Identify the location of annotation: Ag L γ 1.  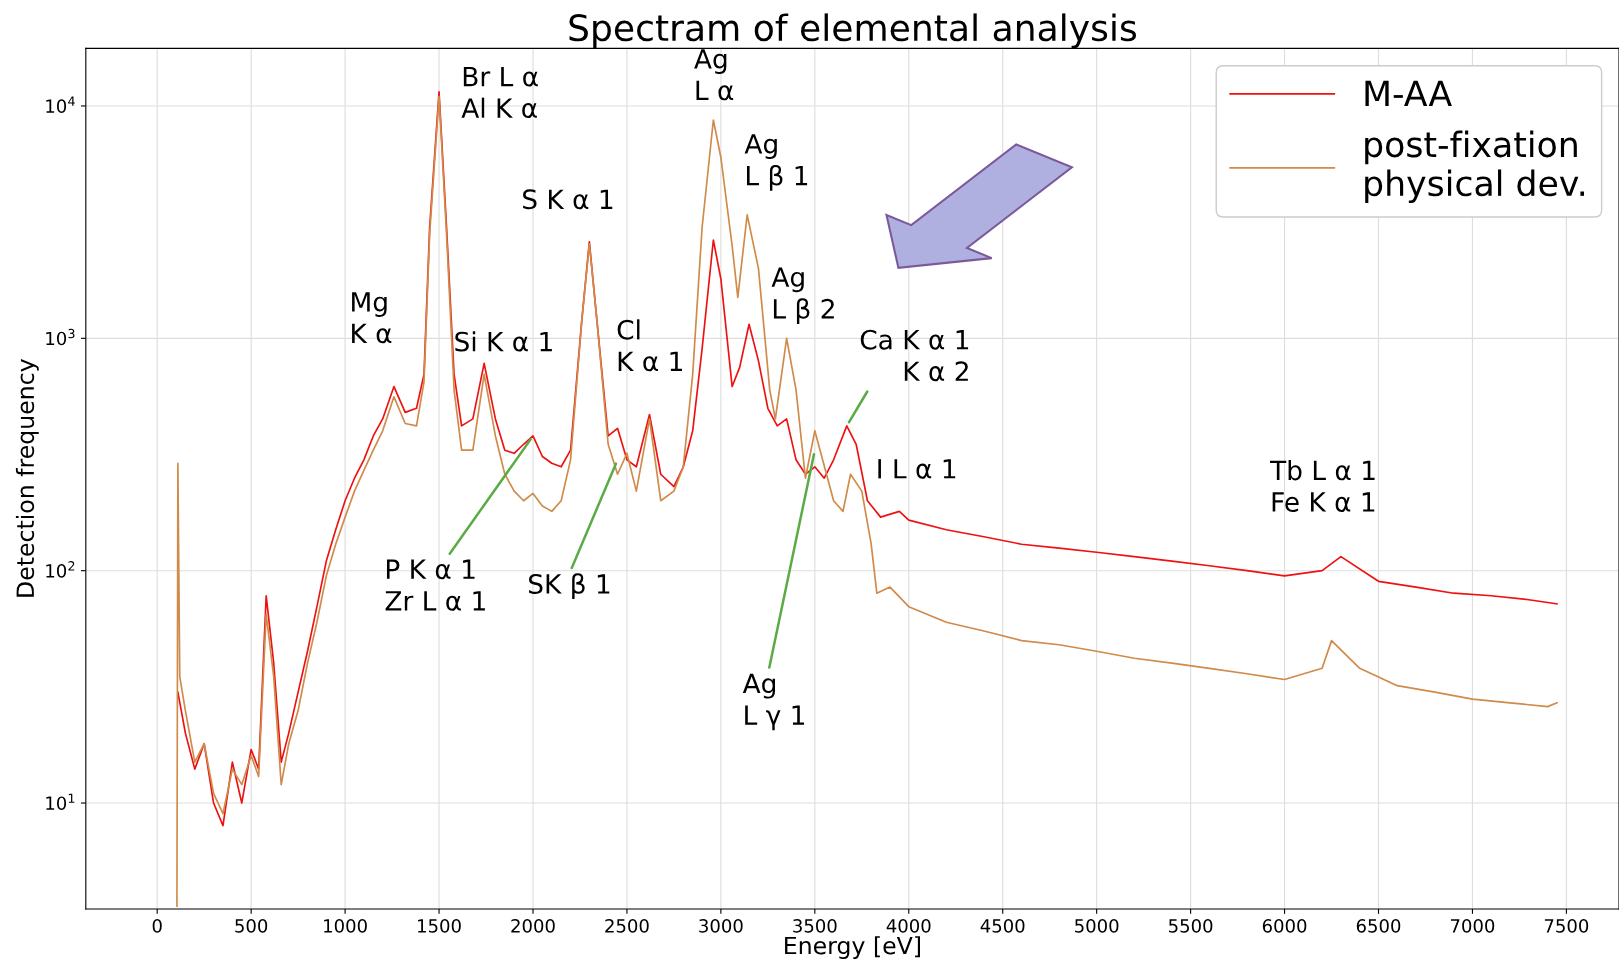
(773, 702).